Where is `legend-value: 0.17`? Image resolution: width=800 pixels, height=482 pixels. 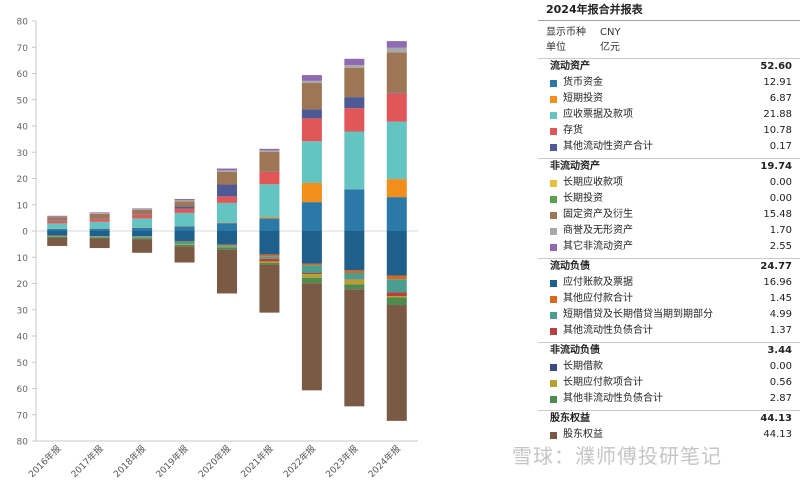 legend-value: 0.17 is located at coordinates (772, 147).